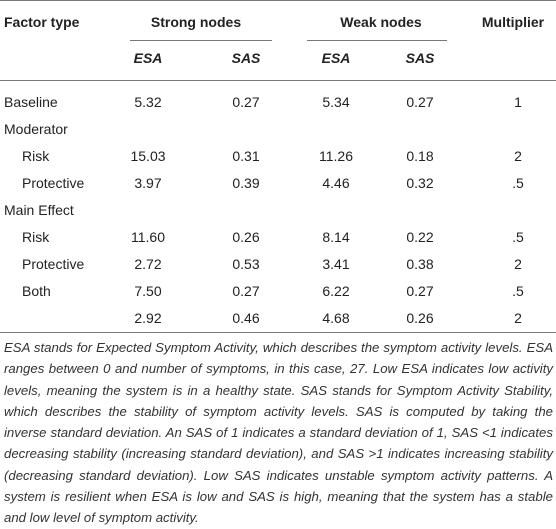  What do you see at coordinates (246, 156) in the screenshot?
I see `cell: 0.31` at bounding box center [246, 156].